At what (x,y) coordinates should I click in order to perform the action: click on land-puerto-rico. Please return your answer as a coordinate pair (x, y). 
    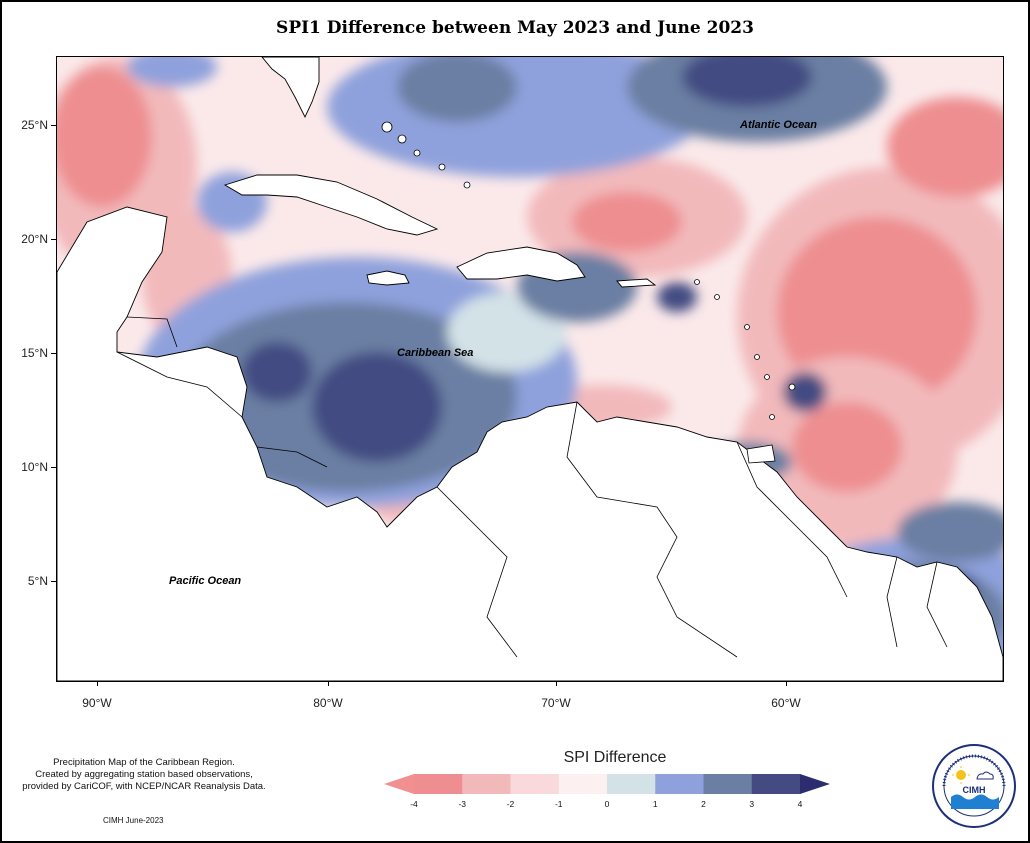
    Looking at the image, I should click on (636, 283).